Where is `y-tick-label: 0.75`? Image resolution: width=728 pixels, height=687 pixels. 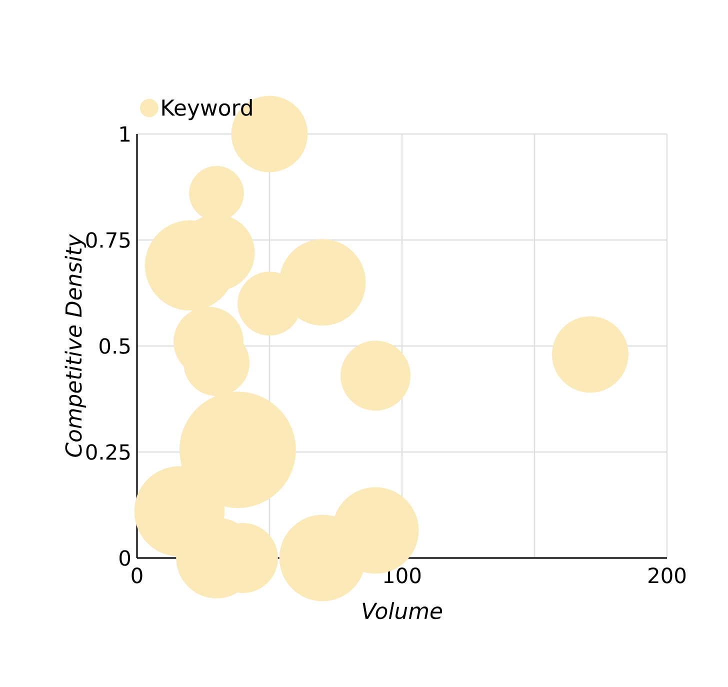
y-tick-label: 0.75 is located at coordinates (108, 240).